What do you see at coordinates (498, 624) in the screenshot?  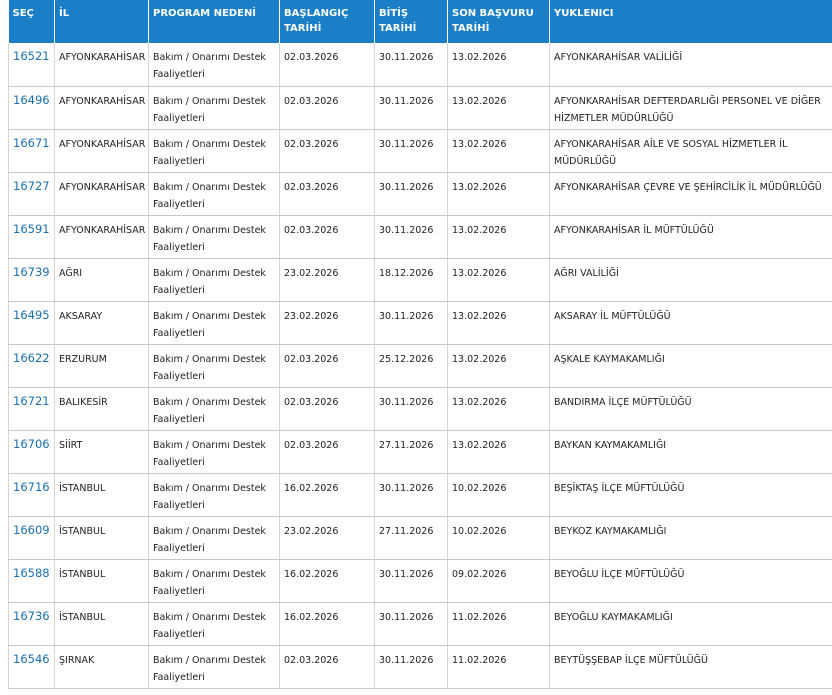 I see `table-cell: 11.02.2026` at bounding box center [498, 624].